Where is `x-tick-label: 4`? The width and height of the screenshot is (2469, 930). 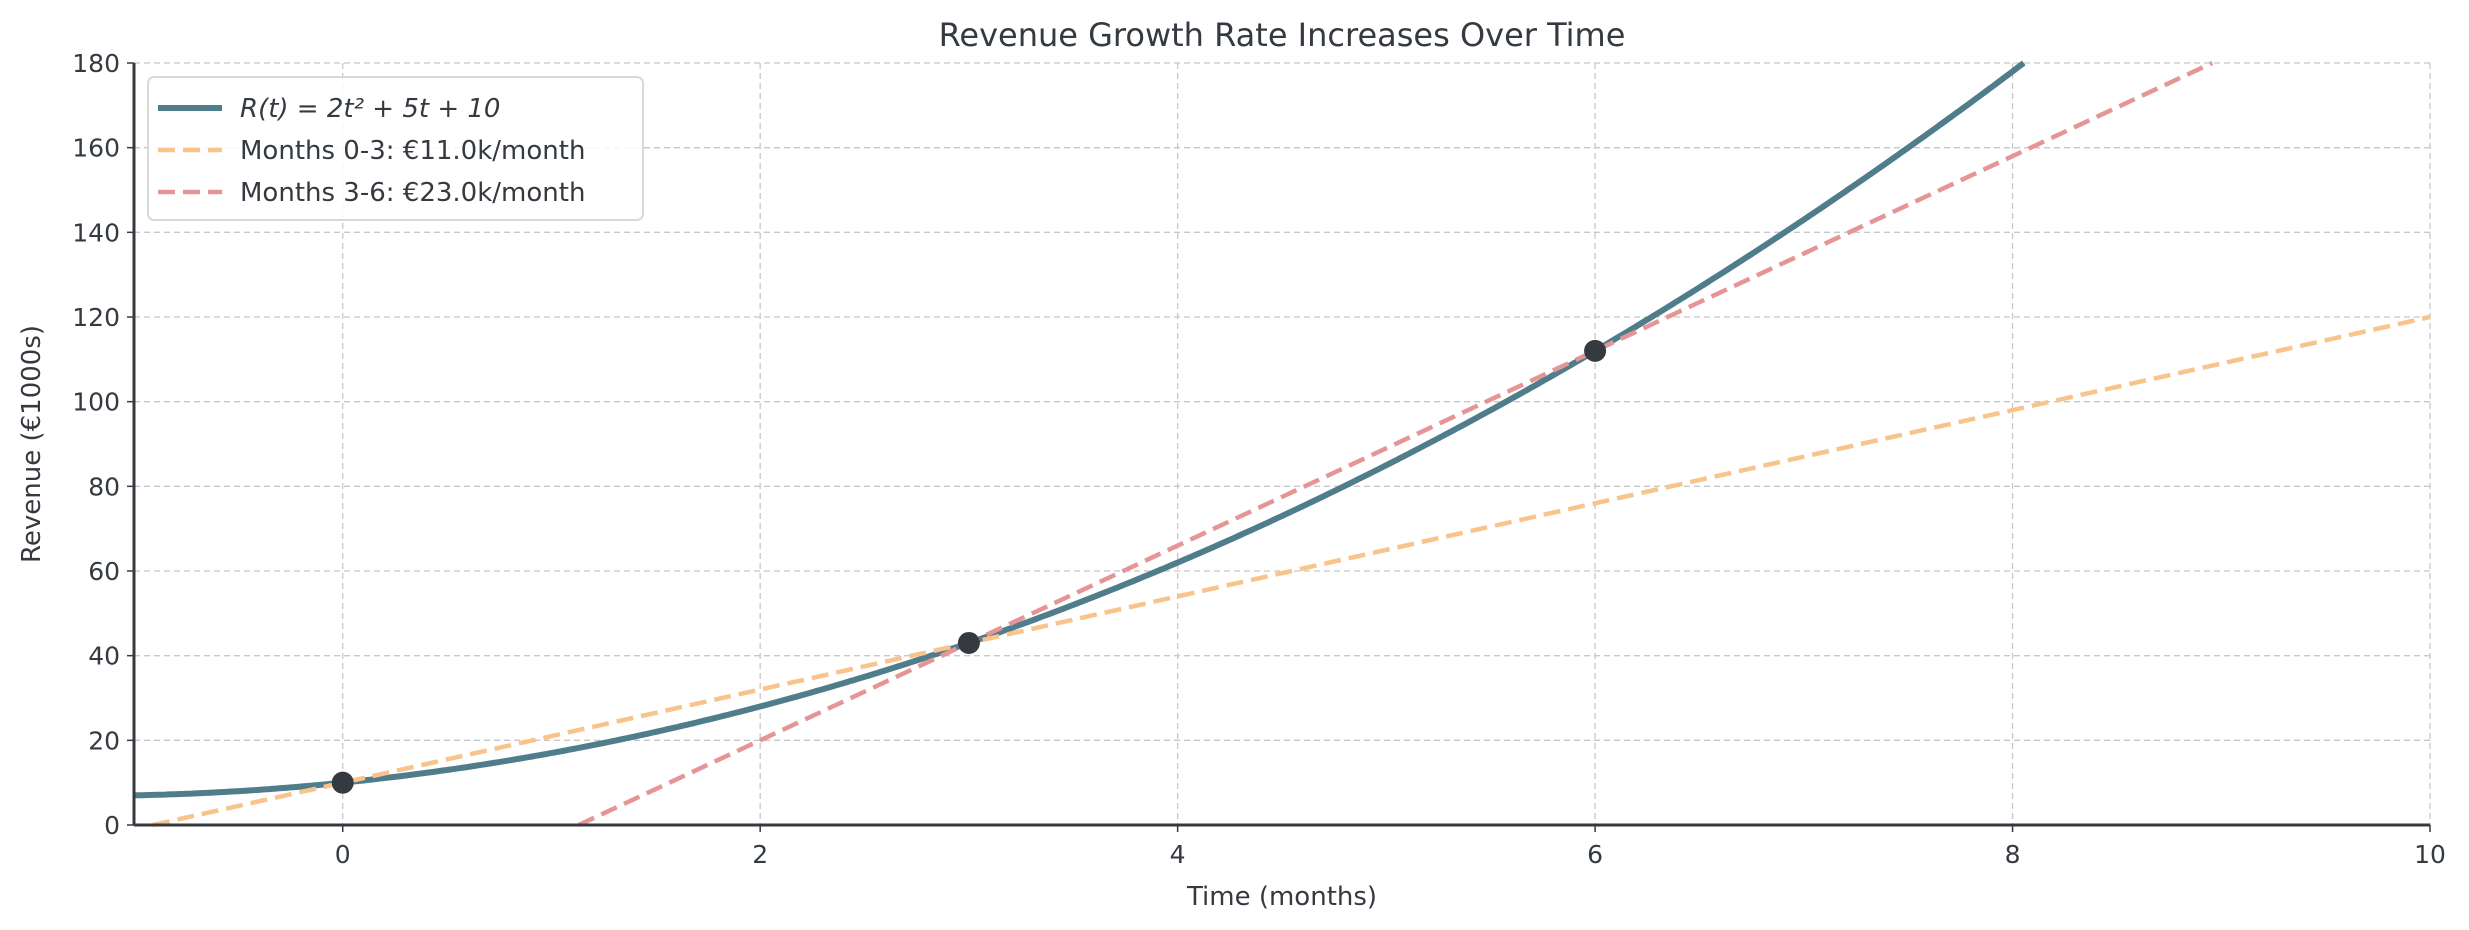 x-tick-label: 4 is located at coordinates (1178, 854).